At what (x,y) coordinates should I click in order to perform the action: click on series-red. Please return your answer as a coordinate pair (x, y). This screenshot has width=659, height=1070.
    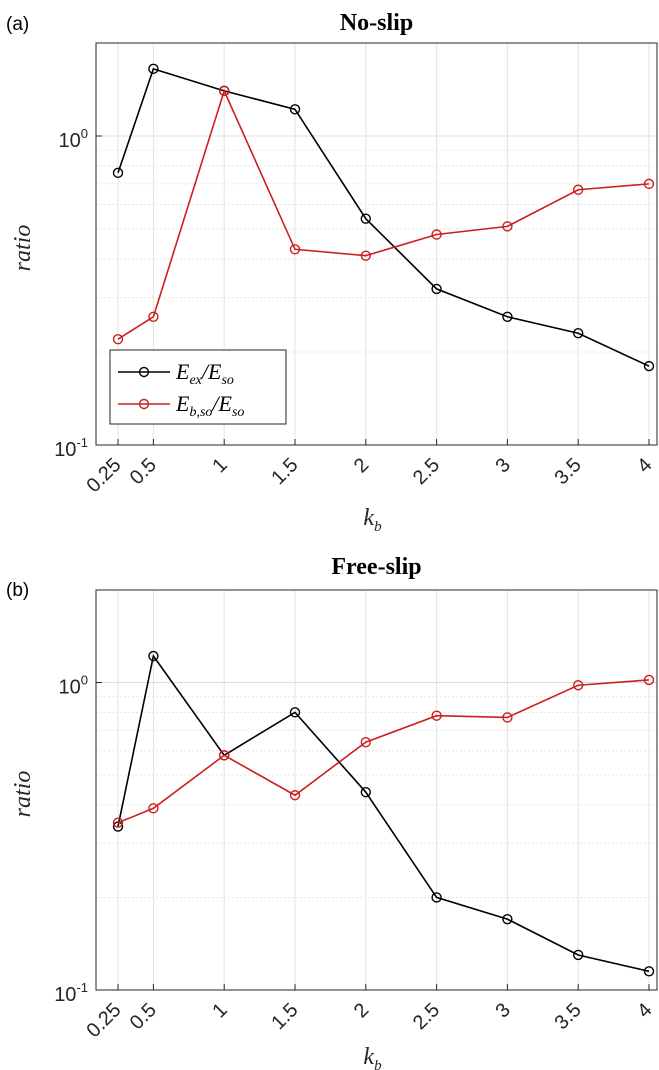
    Looking at the image, I should click on (383, 751).